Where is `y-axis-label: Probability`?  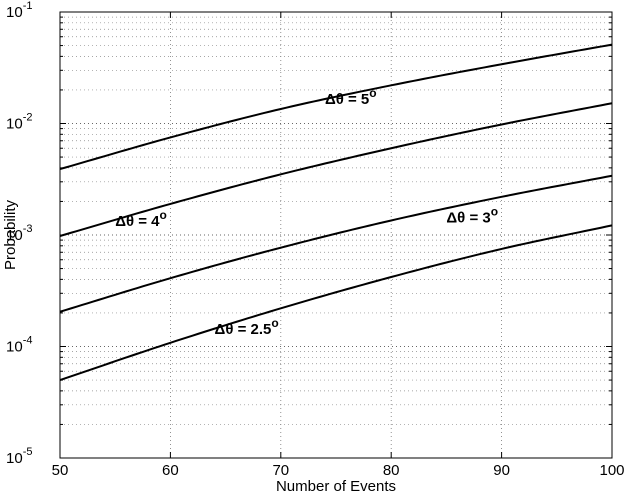 y-axis-label: Probability is located at coordinates (10, 234).